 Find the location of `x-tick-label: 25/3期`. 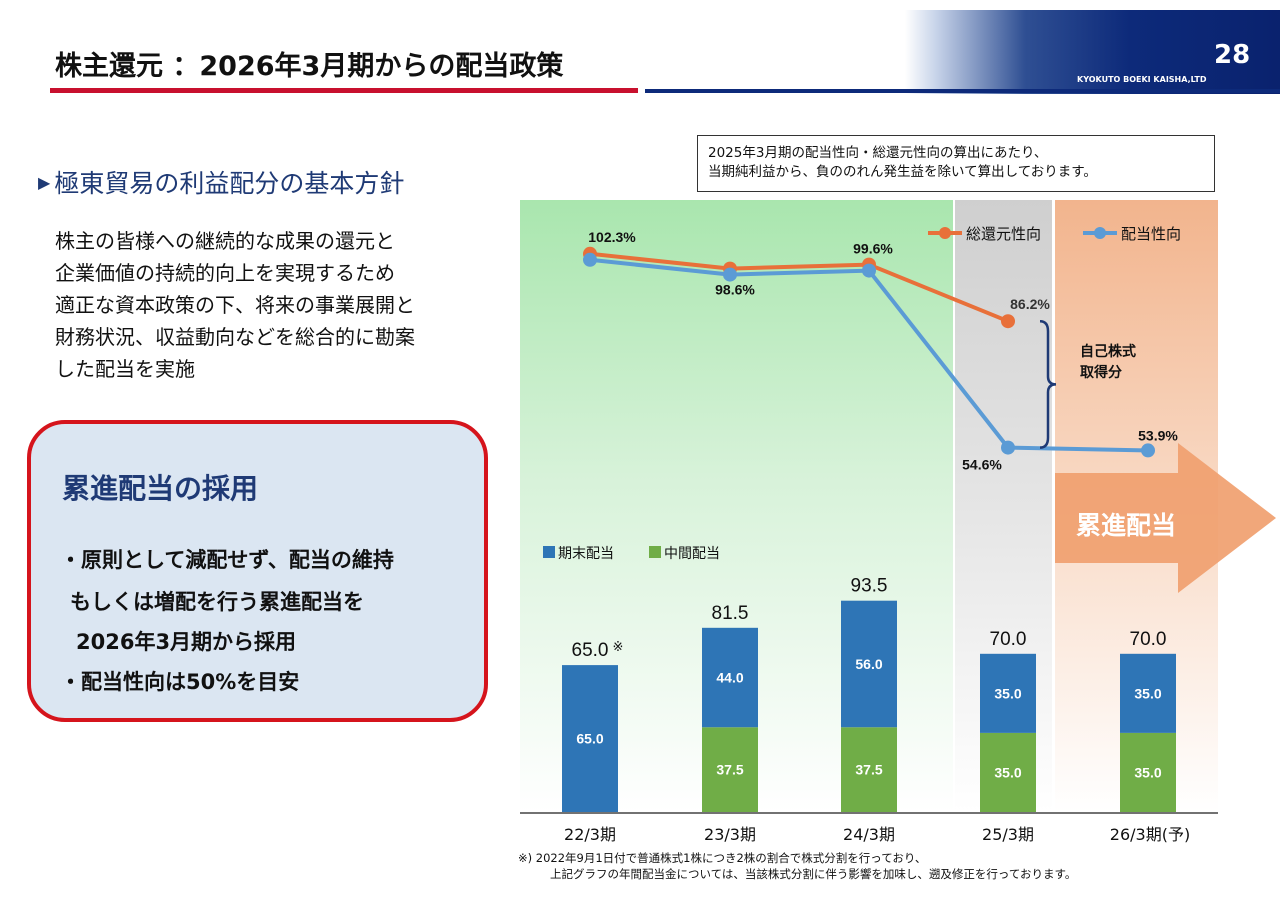

x-tick-label: 25/3期 is located at coordinates (1008, 834).